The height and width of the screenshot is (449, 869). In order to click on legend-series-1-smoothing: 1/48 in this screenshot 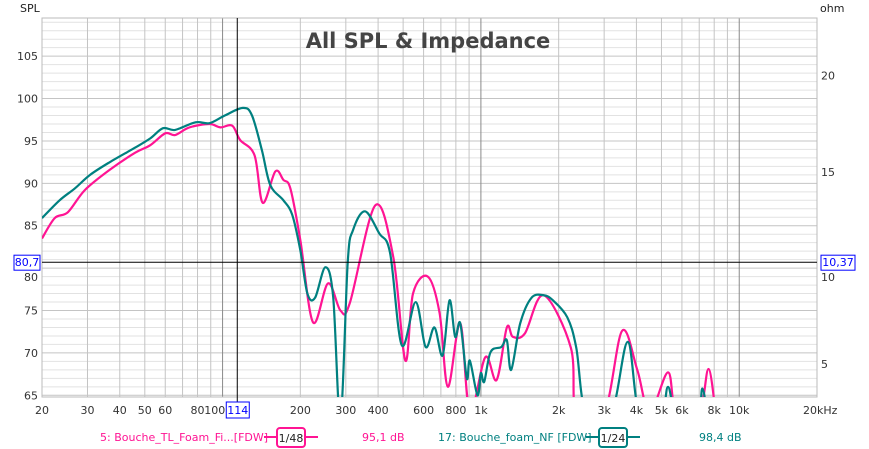, I will do `click(291, 438)`.